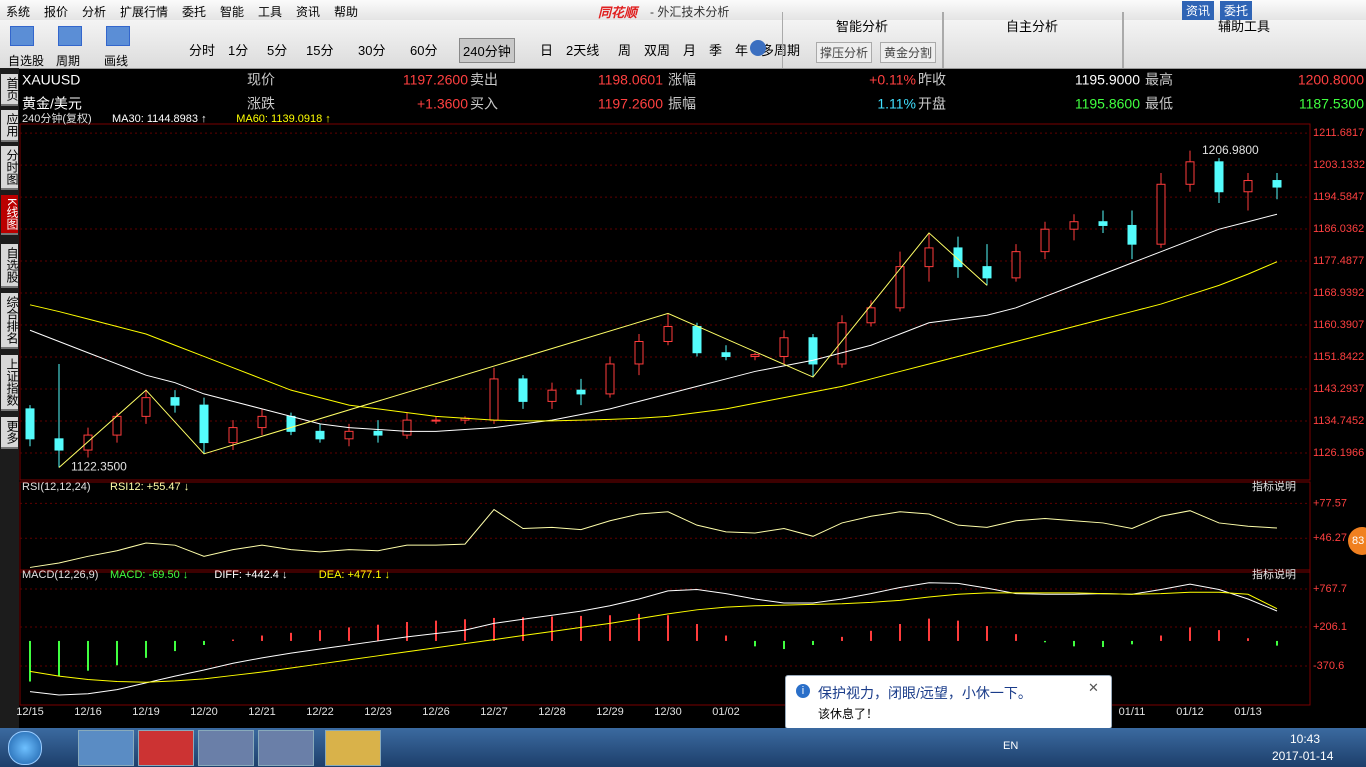 The width and height of the screenshot is (1366, 767). Describe the element at coordinates (758, 48) in the screenshot. I see `settings-icon` at that location.